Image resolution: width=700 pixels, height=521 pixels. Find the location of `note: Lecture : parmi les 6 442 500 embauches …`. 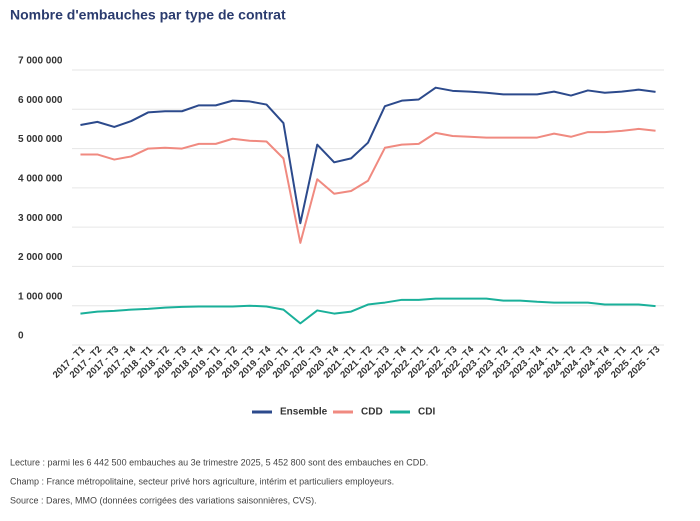

note: Lecture : parmi les 6 442 500 embauches … is located at coordinates (219, 462).